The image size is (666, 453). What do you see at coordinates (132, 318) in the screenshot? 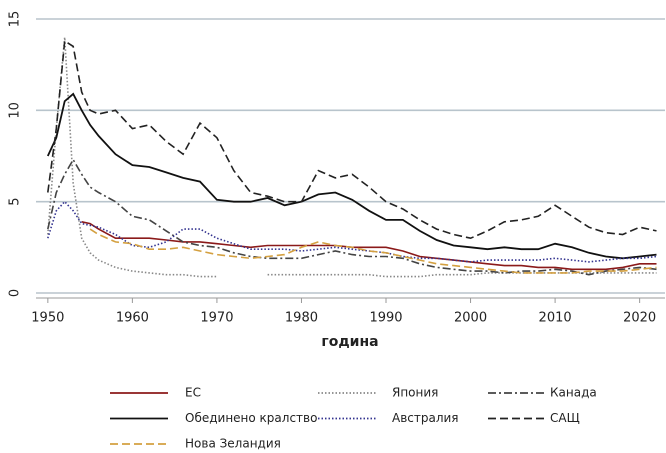
I see `x-tick-label: 1960` at bounding box center [132, 318].